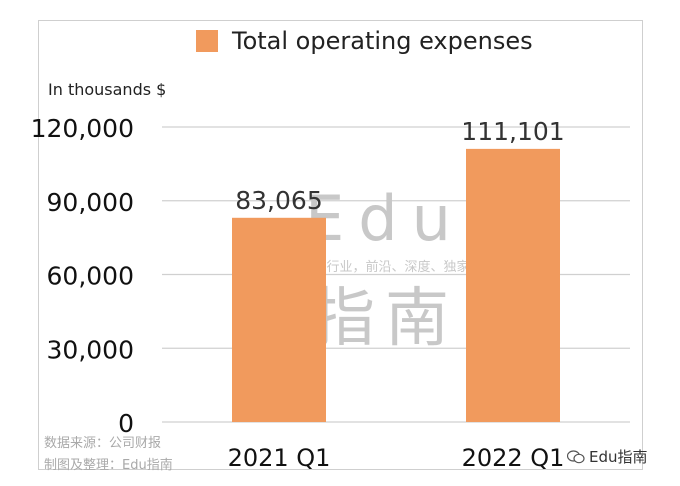  I want to click on y-tick-label: 90,000, so click(90, 202).